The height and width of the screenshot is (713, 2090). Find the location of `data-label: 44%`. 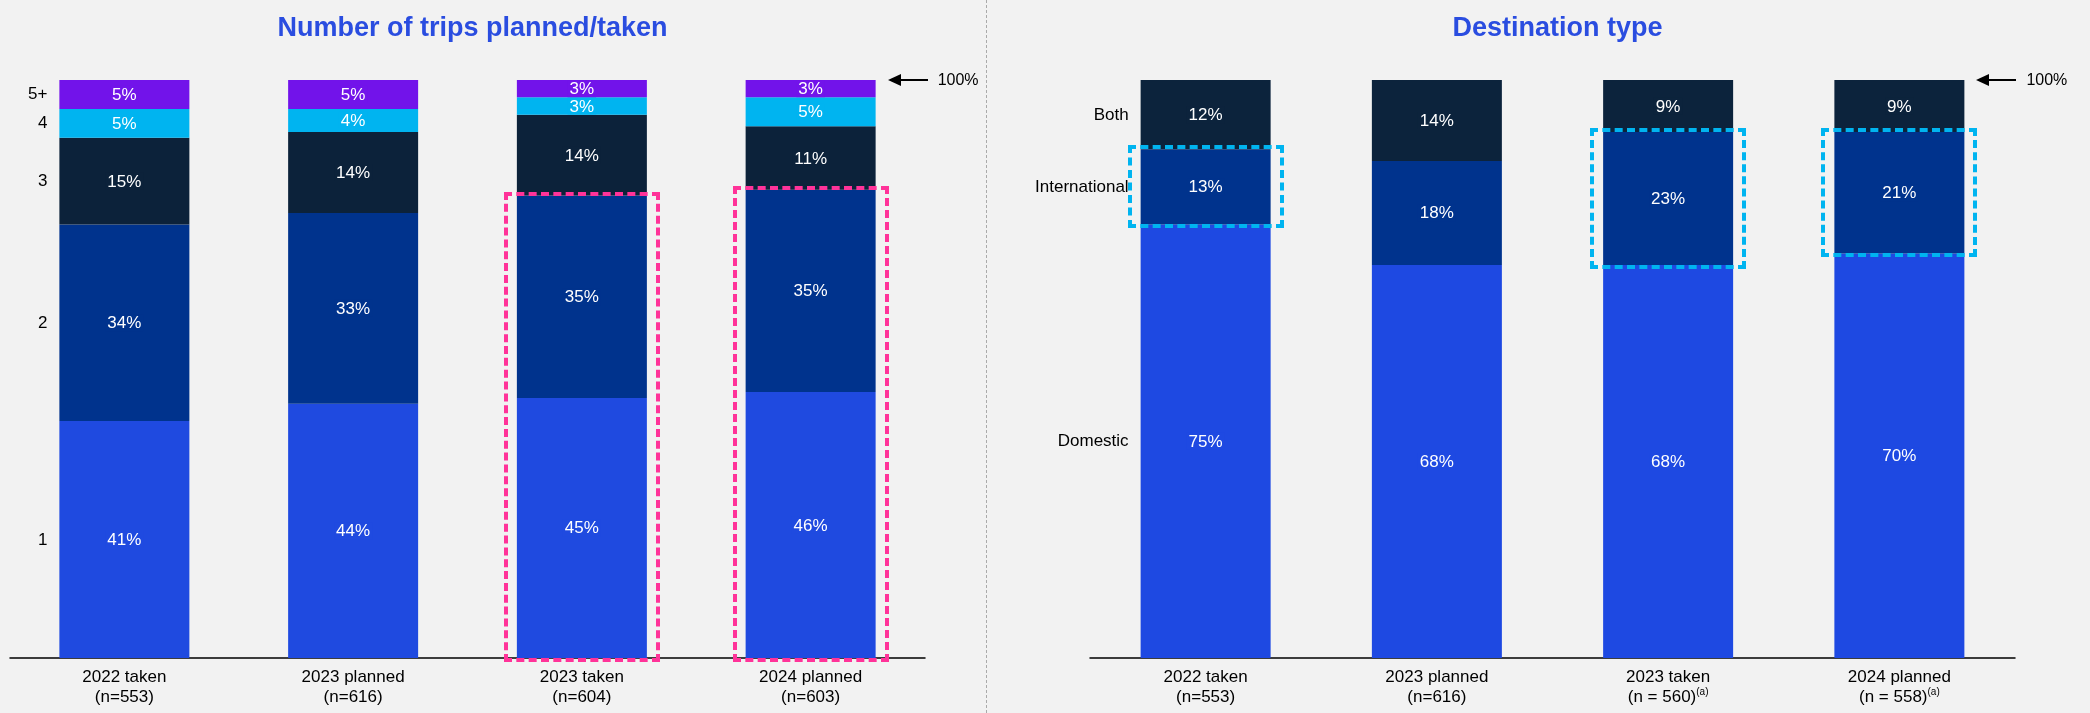

data-label: 44% is located at coordinates (353, 531).